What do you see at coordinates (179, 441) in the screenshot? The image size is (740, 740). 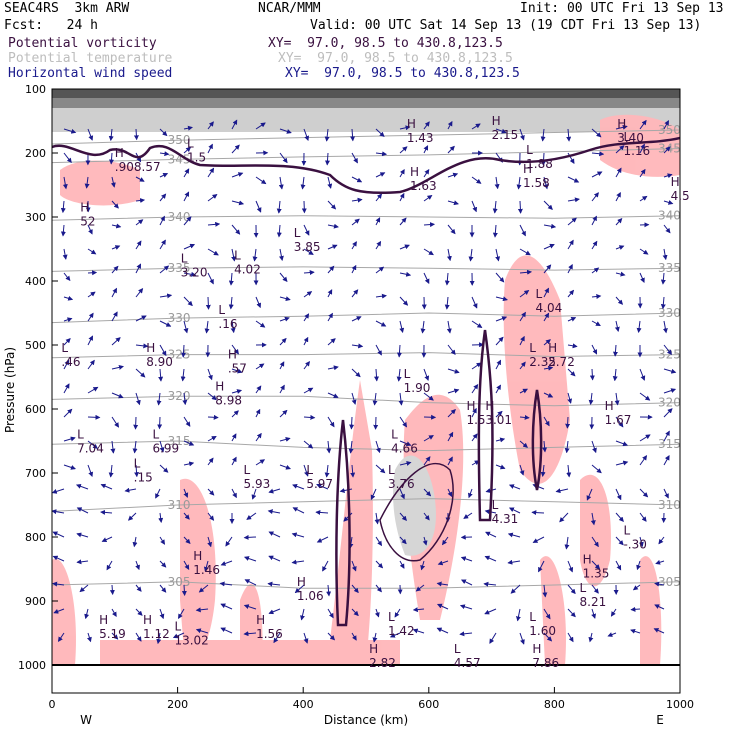 I see `theta-label: 315` at bounding box center [179, 441].